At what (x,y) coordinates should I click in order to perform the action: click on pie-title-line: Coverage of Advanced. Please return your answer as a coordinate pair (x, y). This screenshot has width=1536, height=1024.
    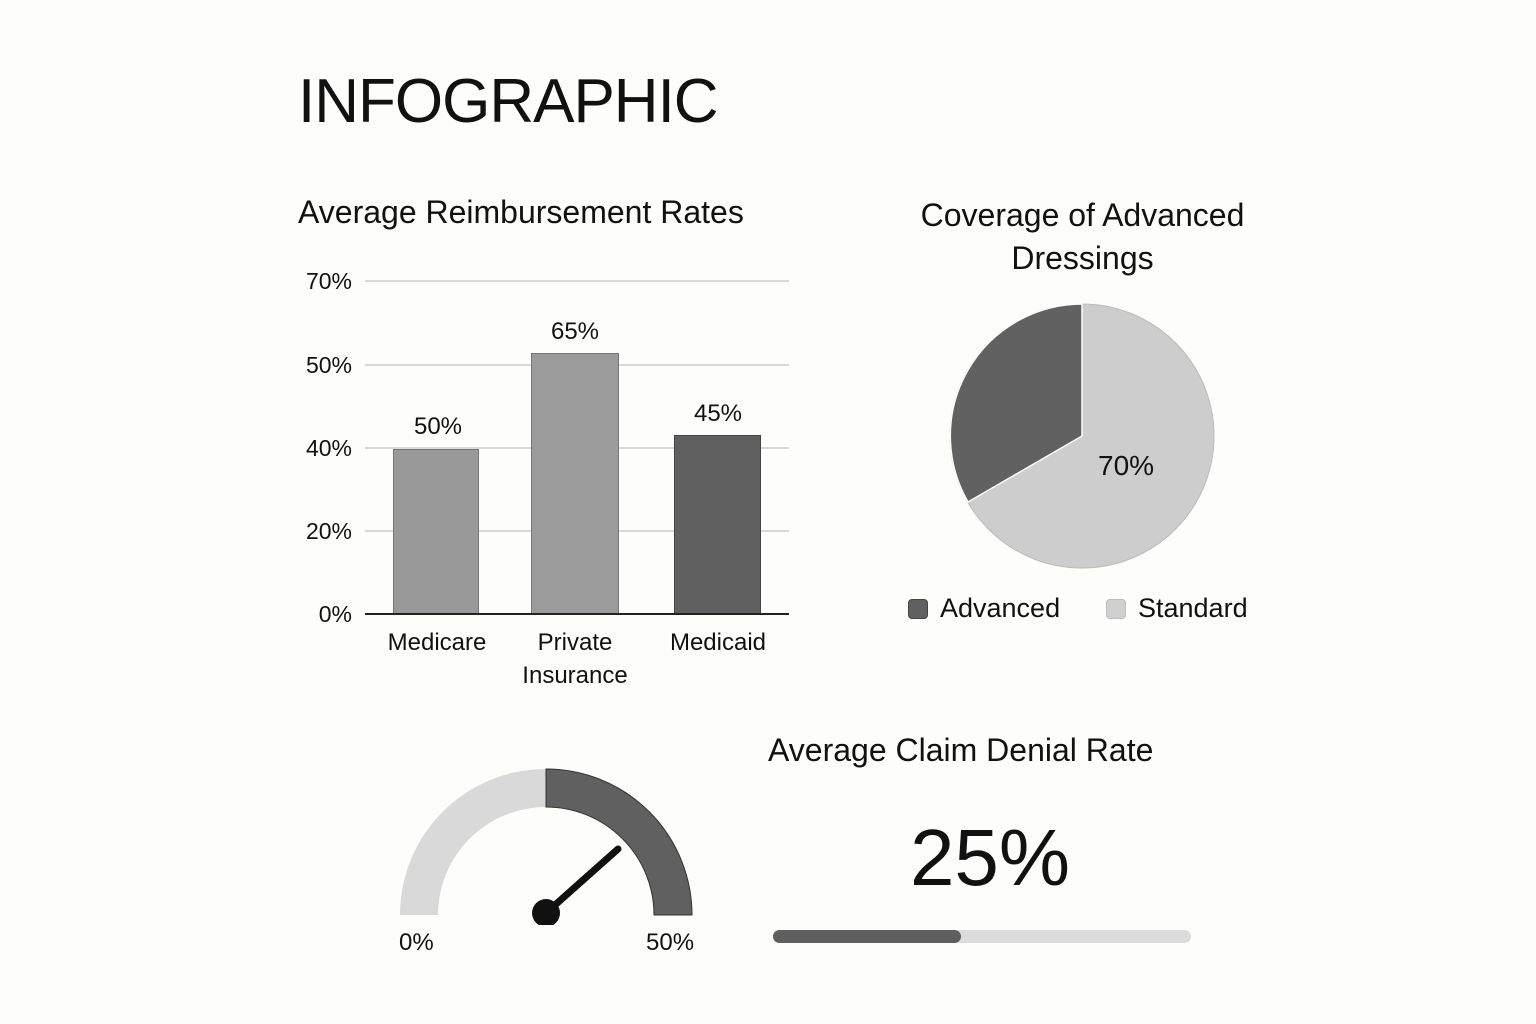
    Looking at the image, I should click on (1082, 215).